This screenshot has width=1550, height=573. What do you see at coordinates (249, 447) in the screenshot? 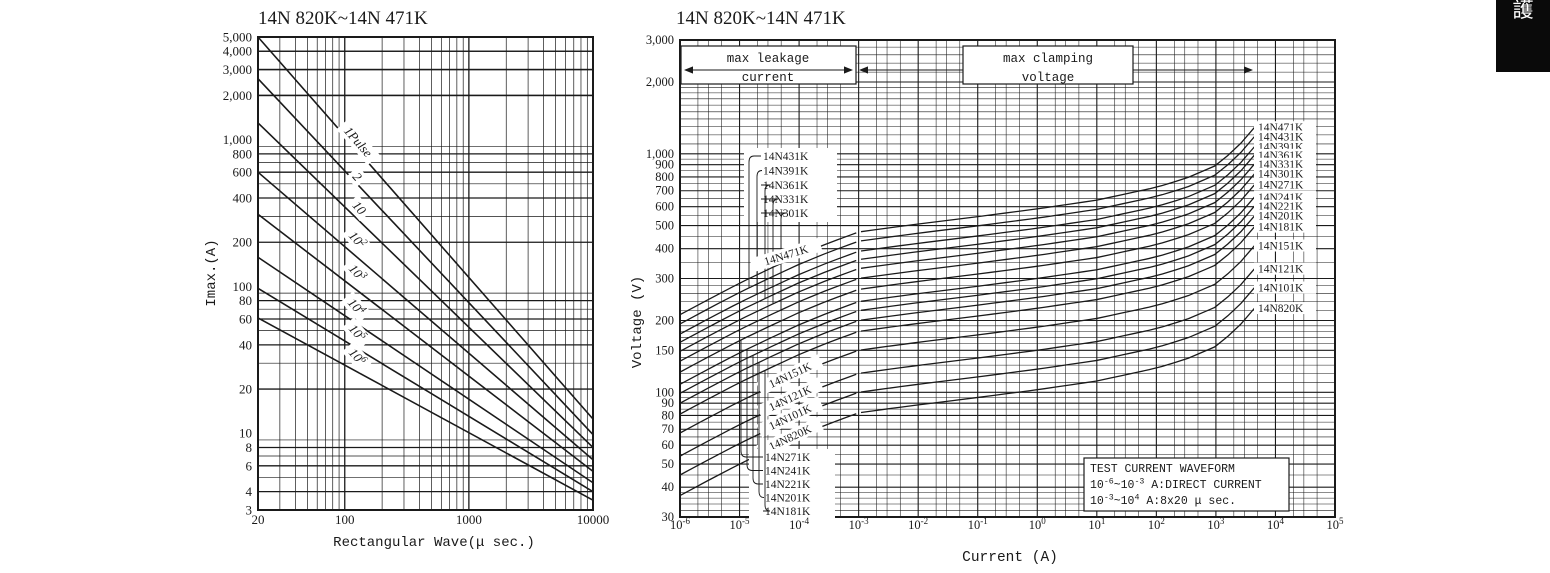
I see `y-tick-label: 8` at bounding box center [249, 447].